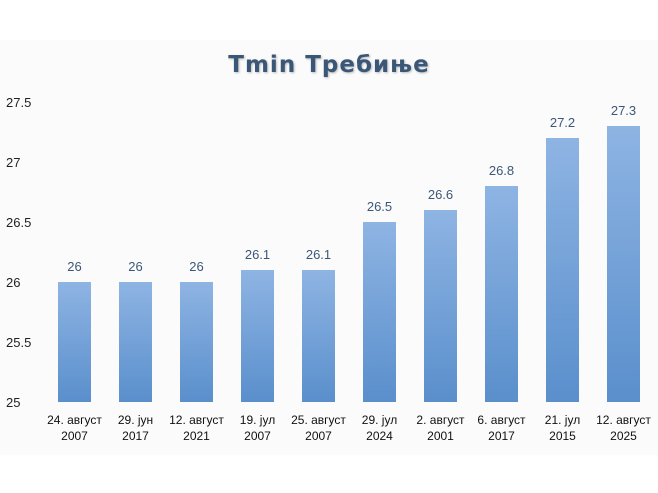 The image size is (658, 493). I want to click on y-tick-label: 25, so click(13, 402).